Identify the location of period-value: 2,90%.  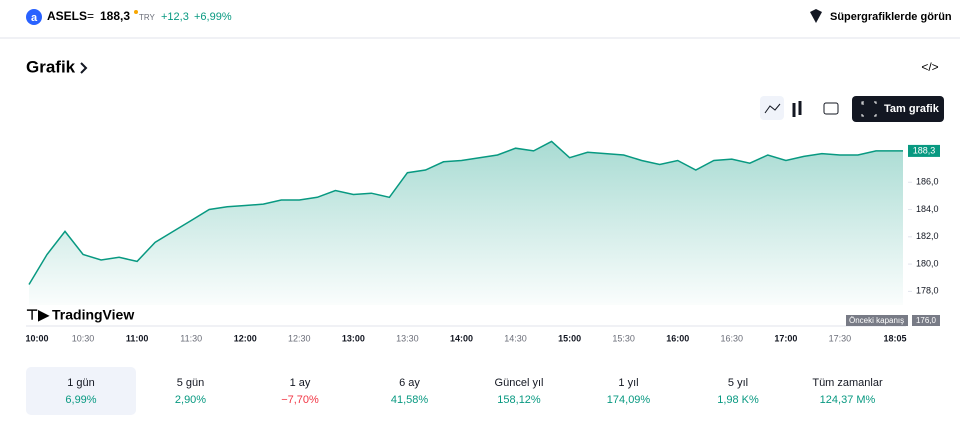
(190, 400).